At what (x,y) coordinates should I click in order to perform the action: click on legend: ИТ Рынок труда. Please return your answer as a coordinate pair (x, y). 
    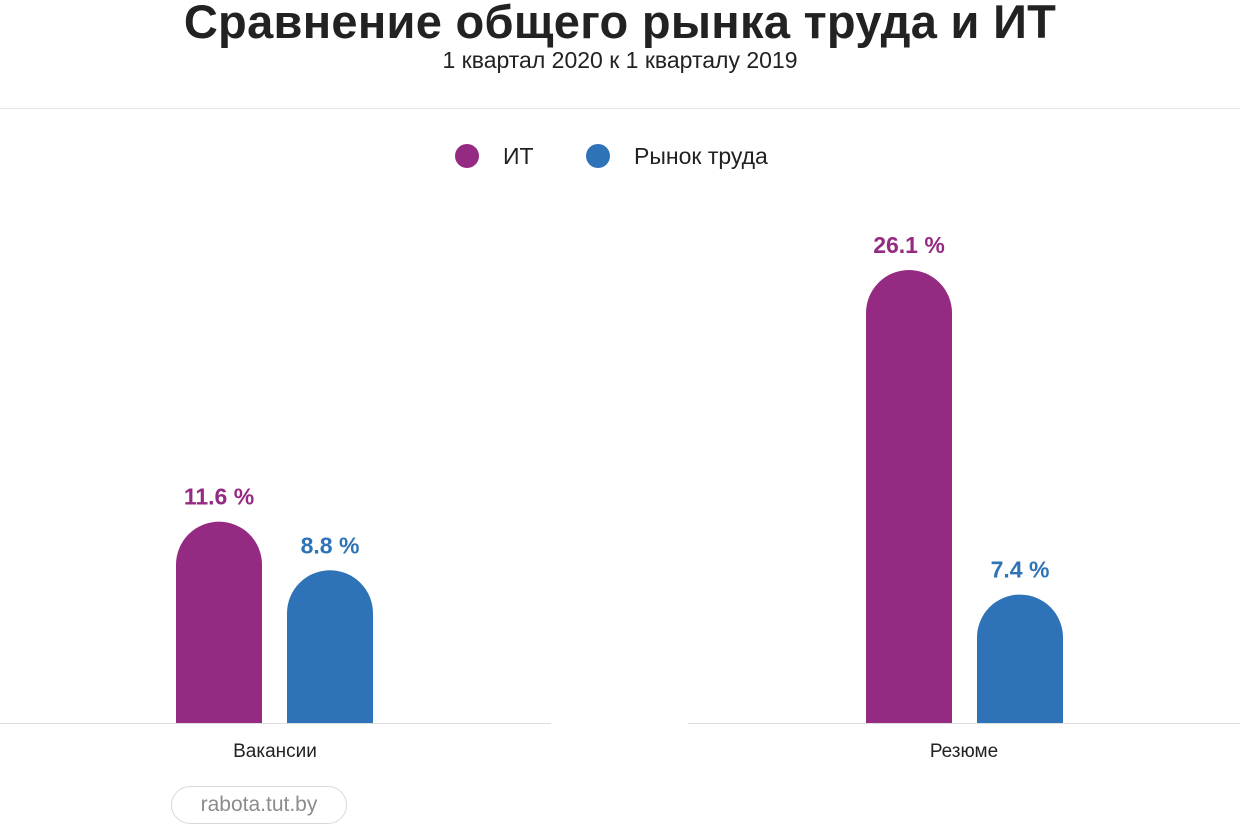
    Looking at the image, I should click on (620, 156).